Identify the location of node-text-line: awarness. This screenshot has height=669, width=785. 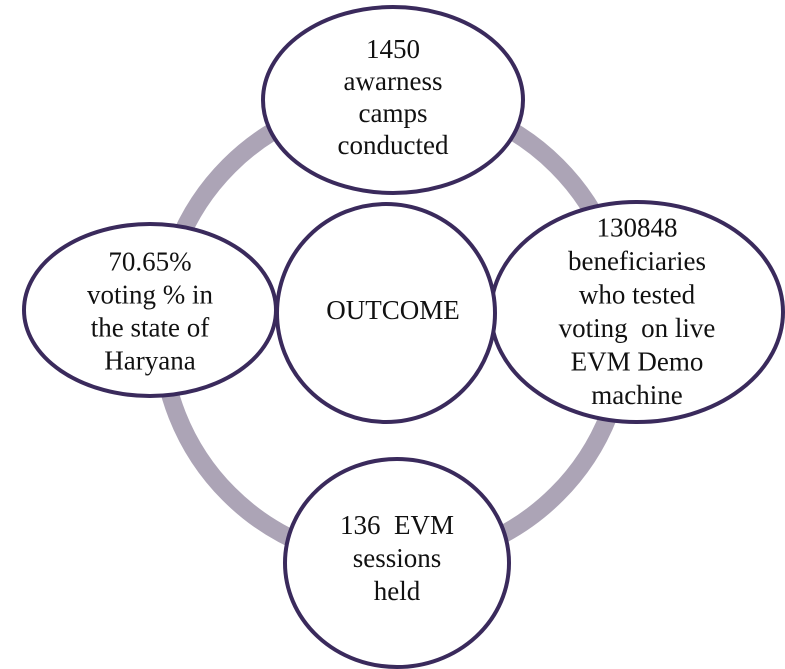
(393, 81).